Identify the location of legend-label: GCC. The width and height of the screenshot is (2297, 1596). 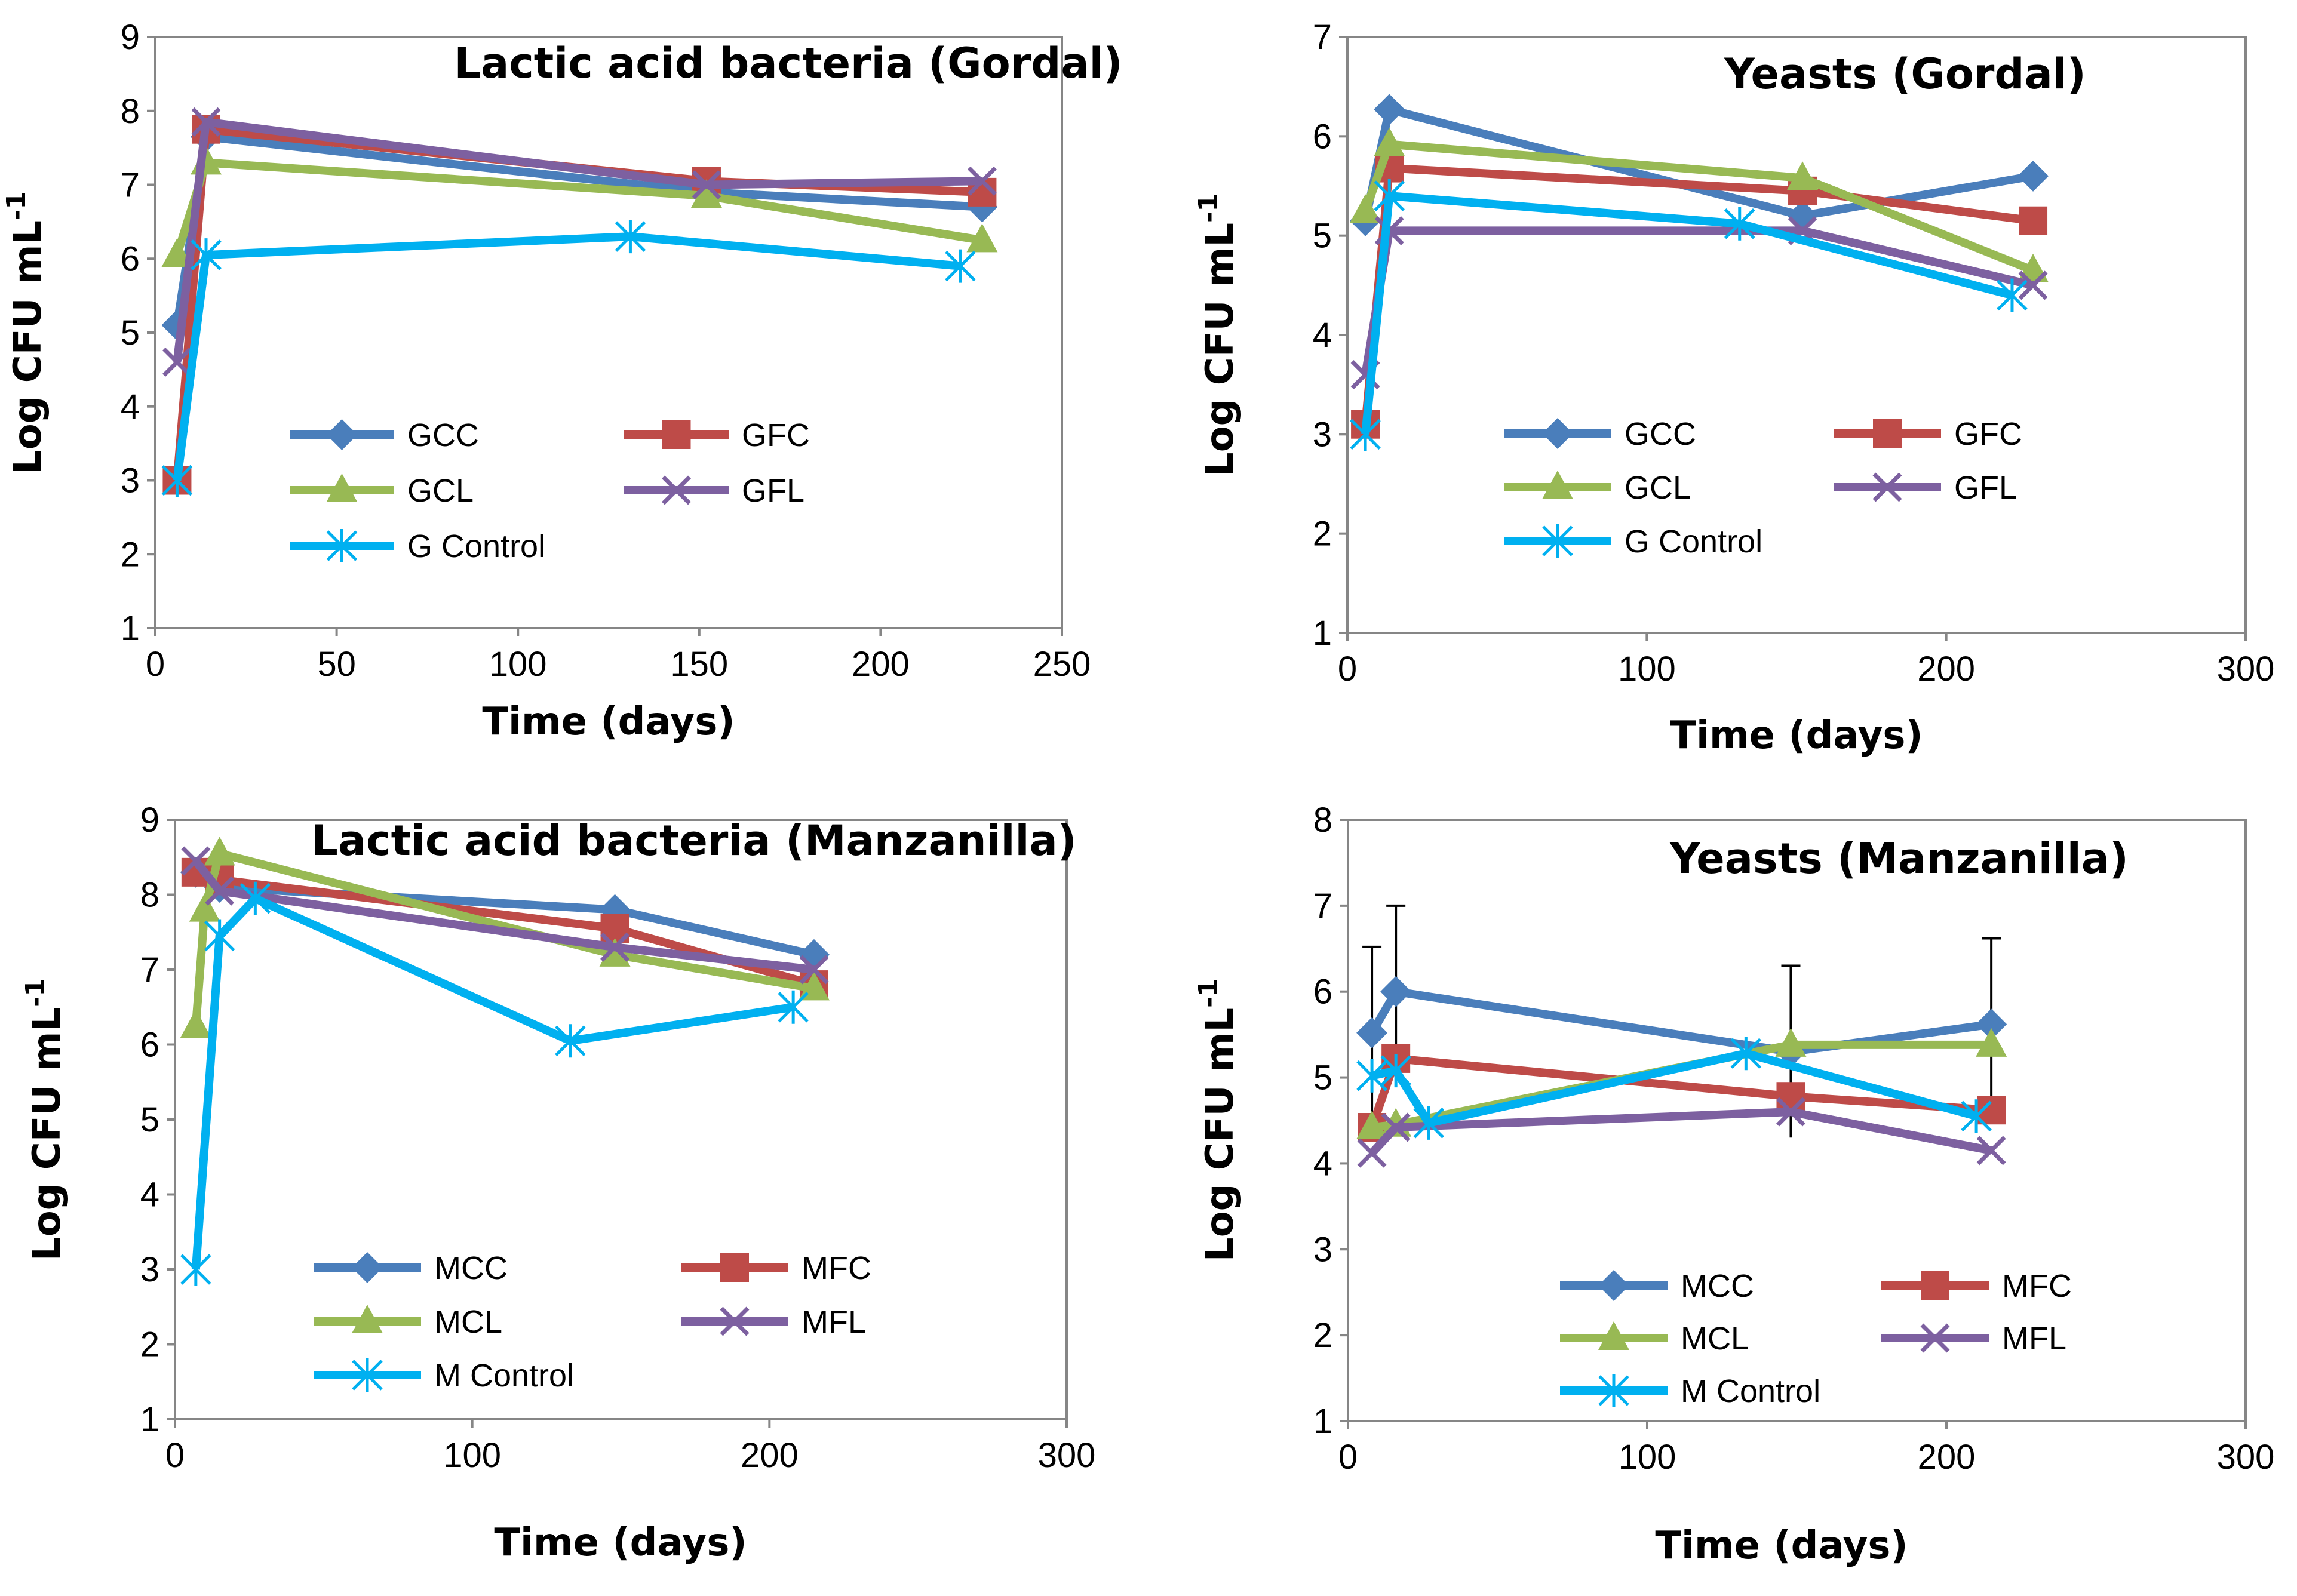
(1660, 434).